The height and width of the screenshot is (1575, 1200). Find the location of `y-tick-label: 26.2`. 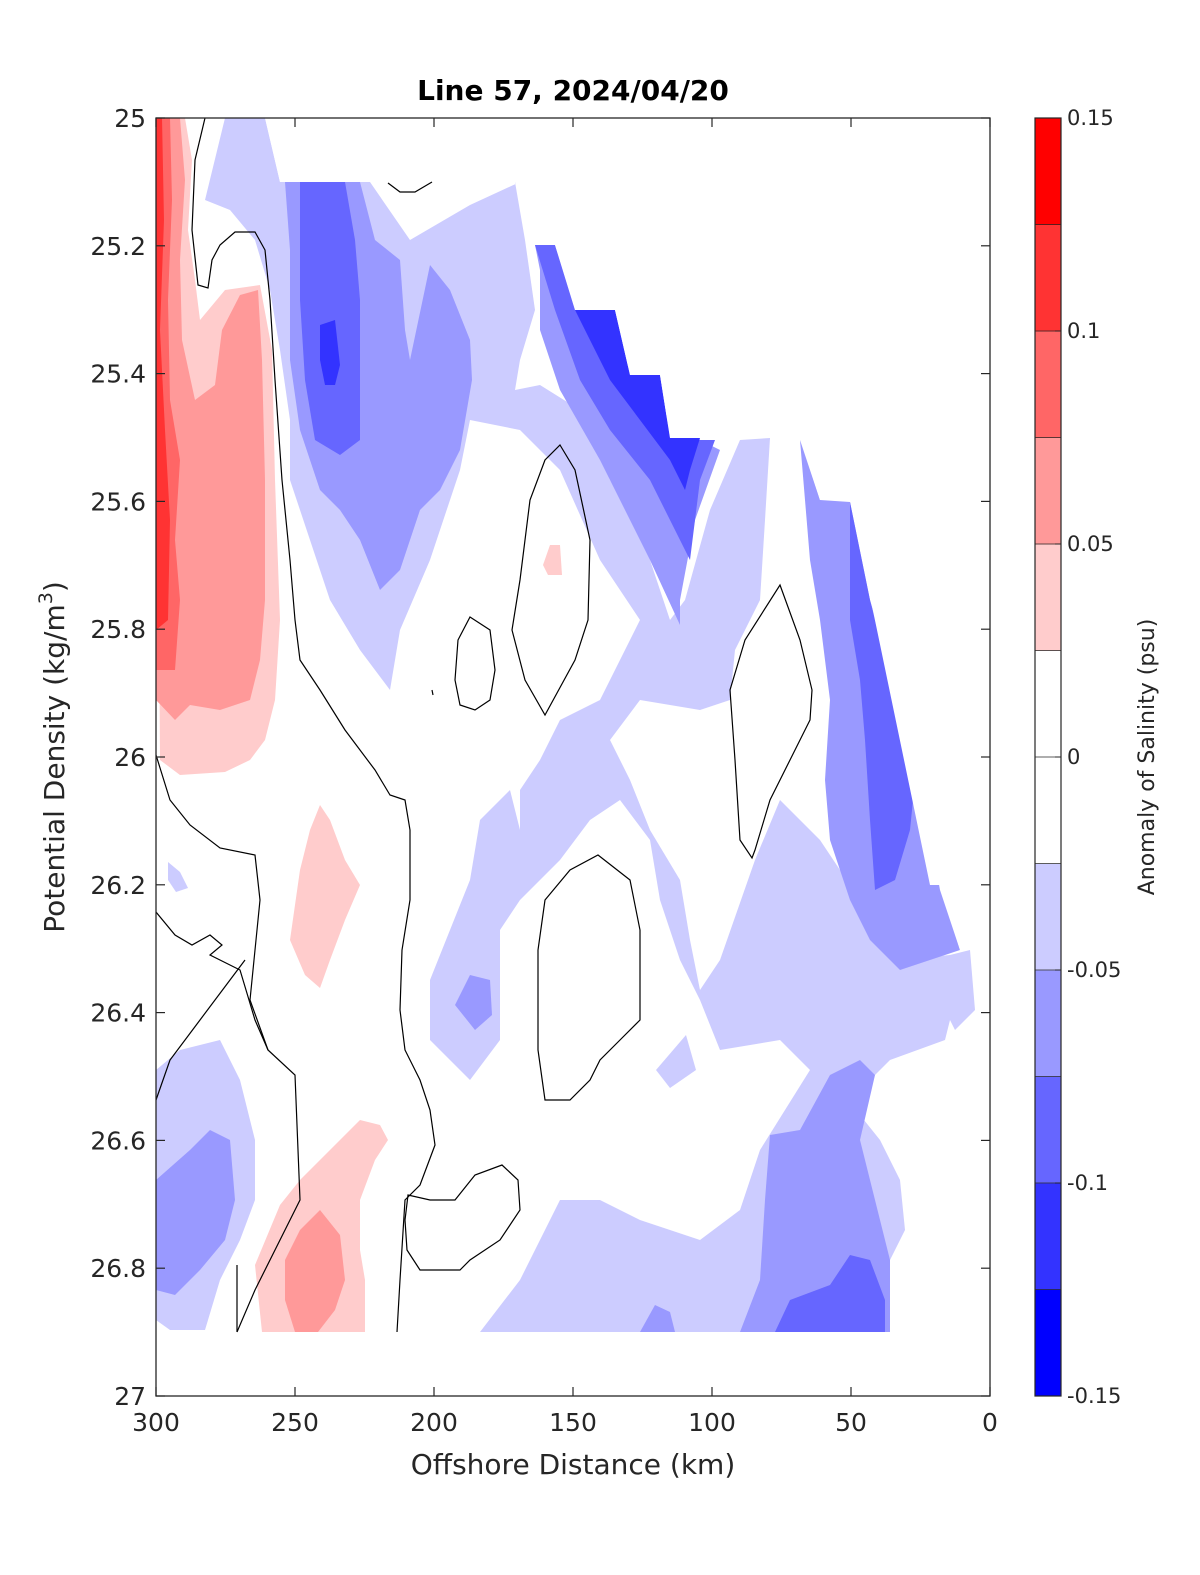

y-tick-label: 26.2 is located at coordinates (118, 885).